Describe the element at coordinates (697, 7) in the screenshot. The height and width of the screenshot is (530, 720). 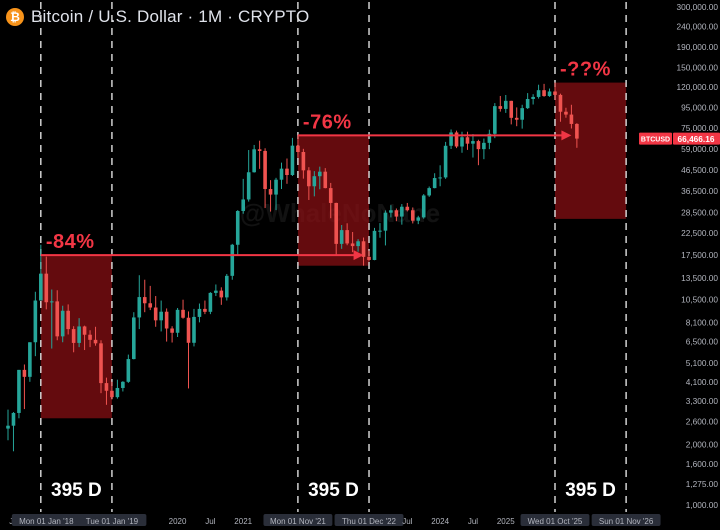
I see `price-tick-label: 300,000.00` at that location.